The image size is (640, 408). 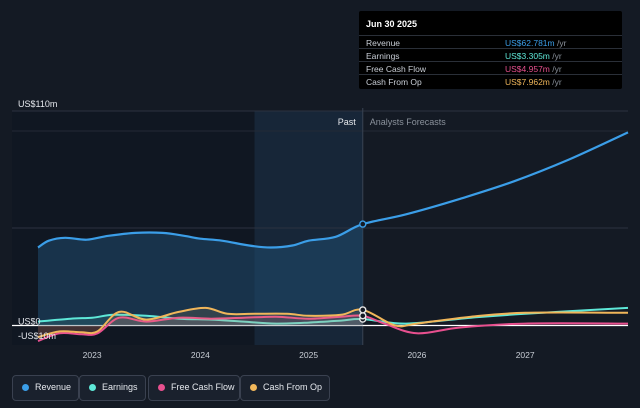 I want to click on free-cash-flow-marker, so click(x=363, y=316).